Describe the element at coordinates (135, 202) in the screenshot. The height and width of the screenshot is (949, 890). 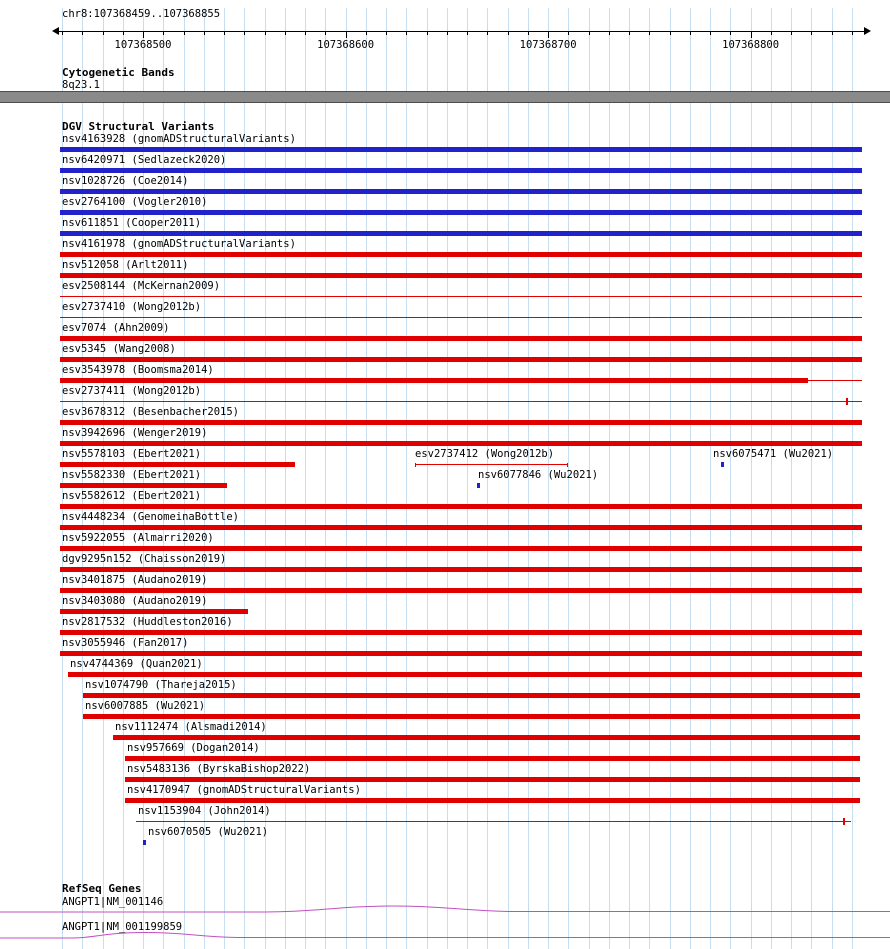
I see `variant-label: esv2764100 (Vogler2010)` at that location.